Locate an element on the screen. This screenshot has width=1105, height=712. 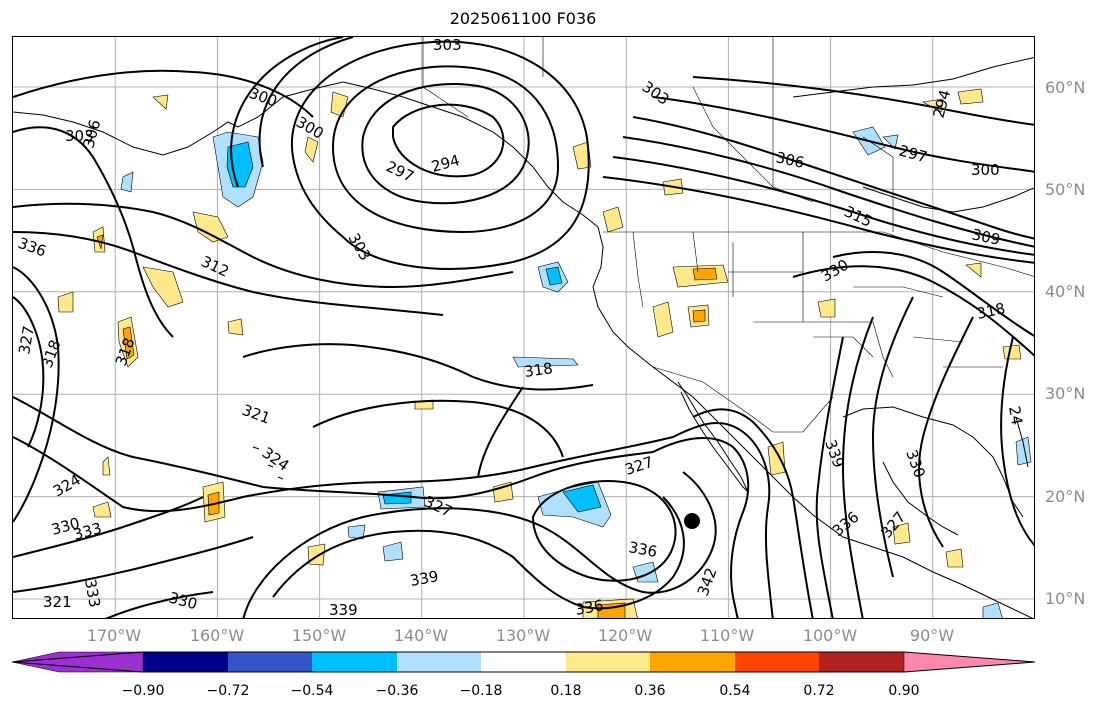
contour-label: 24 is located at coordinates (1015, 416).